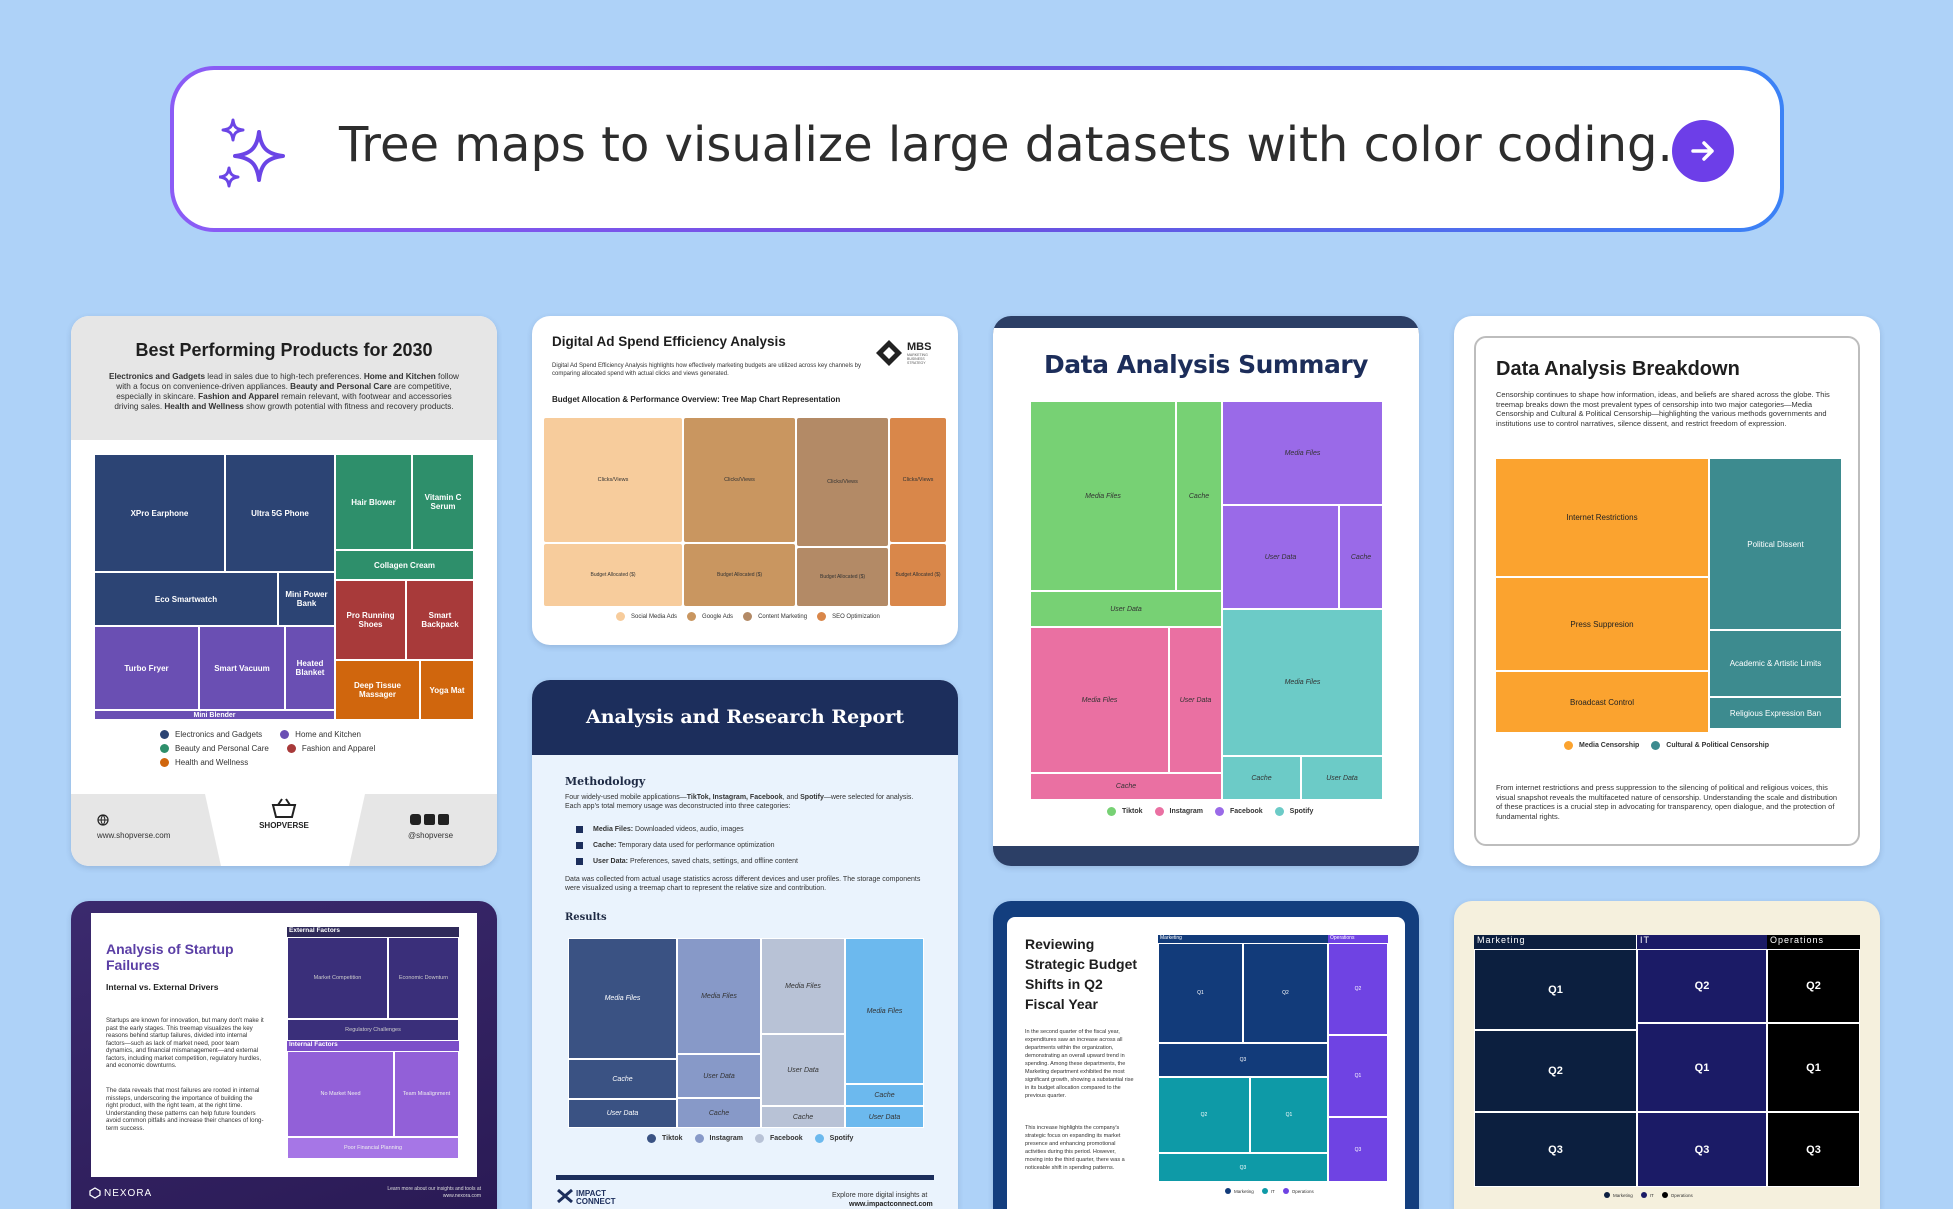 The image size is (1953, 1209). Describe the element at coordinates (586, 917) in the screenshot. I see `section-heading: Results` at that location.